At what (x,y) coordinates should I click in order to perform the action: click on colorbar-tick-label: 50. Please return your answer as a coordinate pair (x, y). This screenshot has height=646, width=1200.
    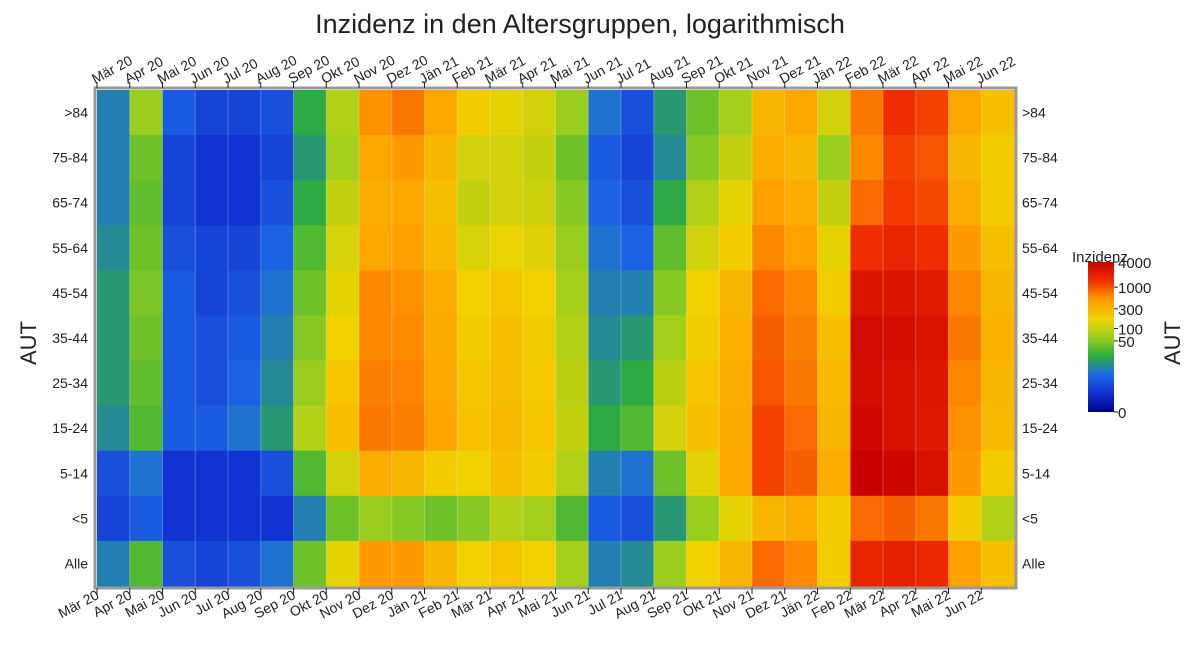
    Looking at the image, I should click on (1126, 342).